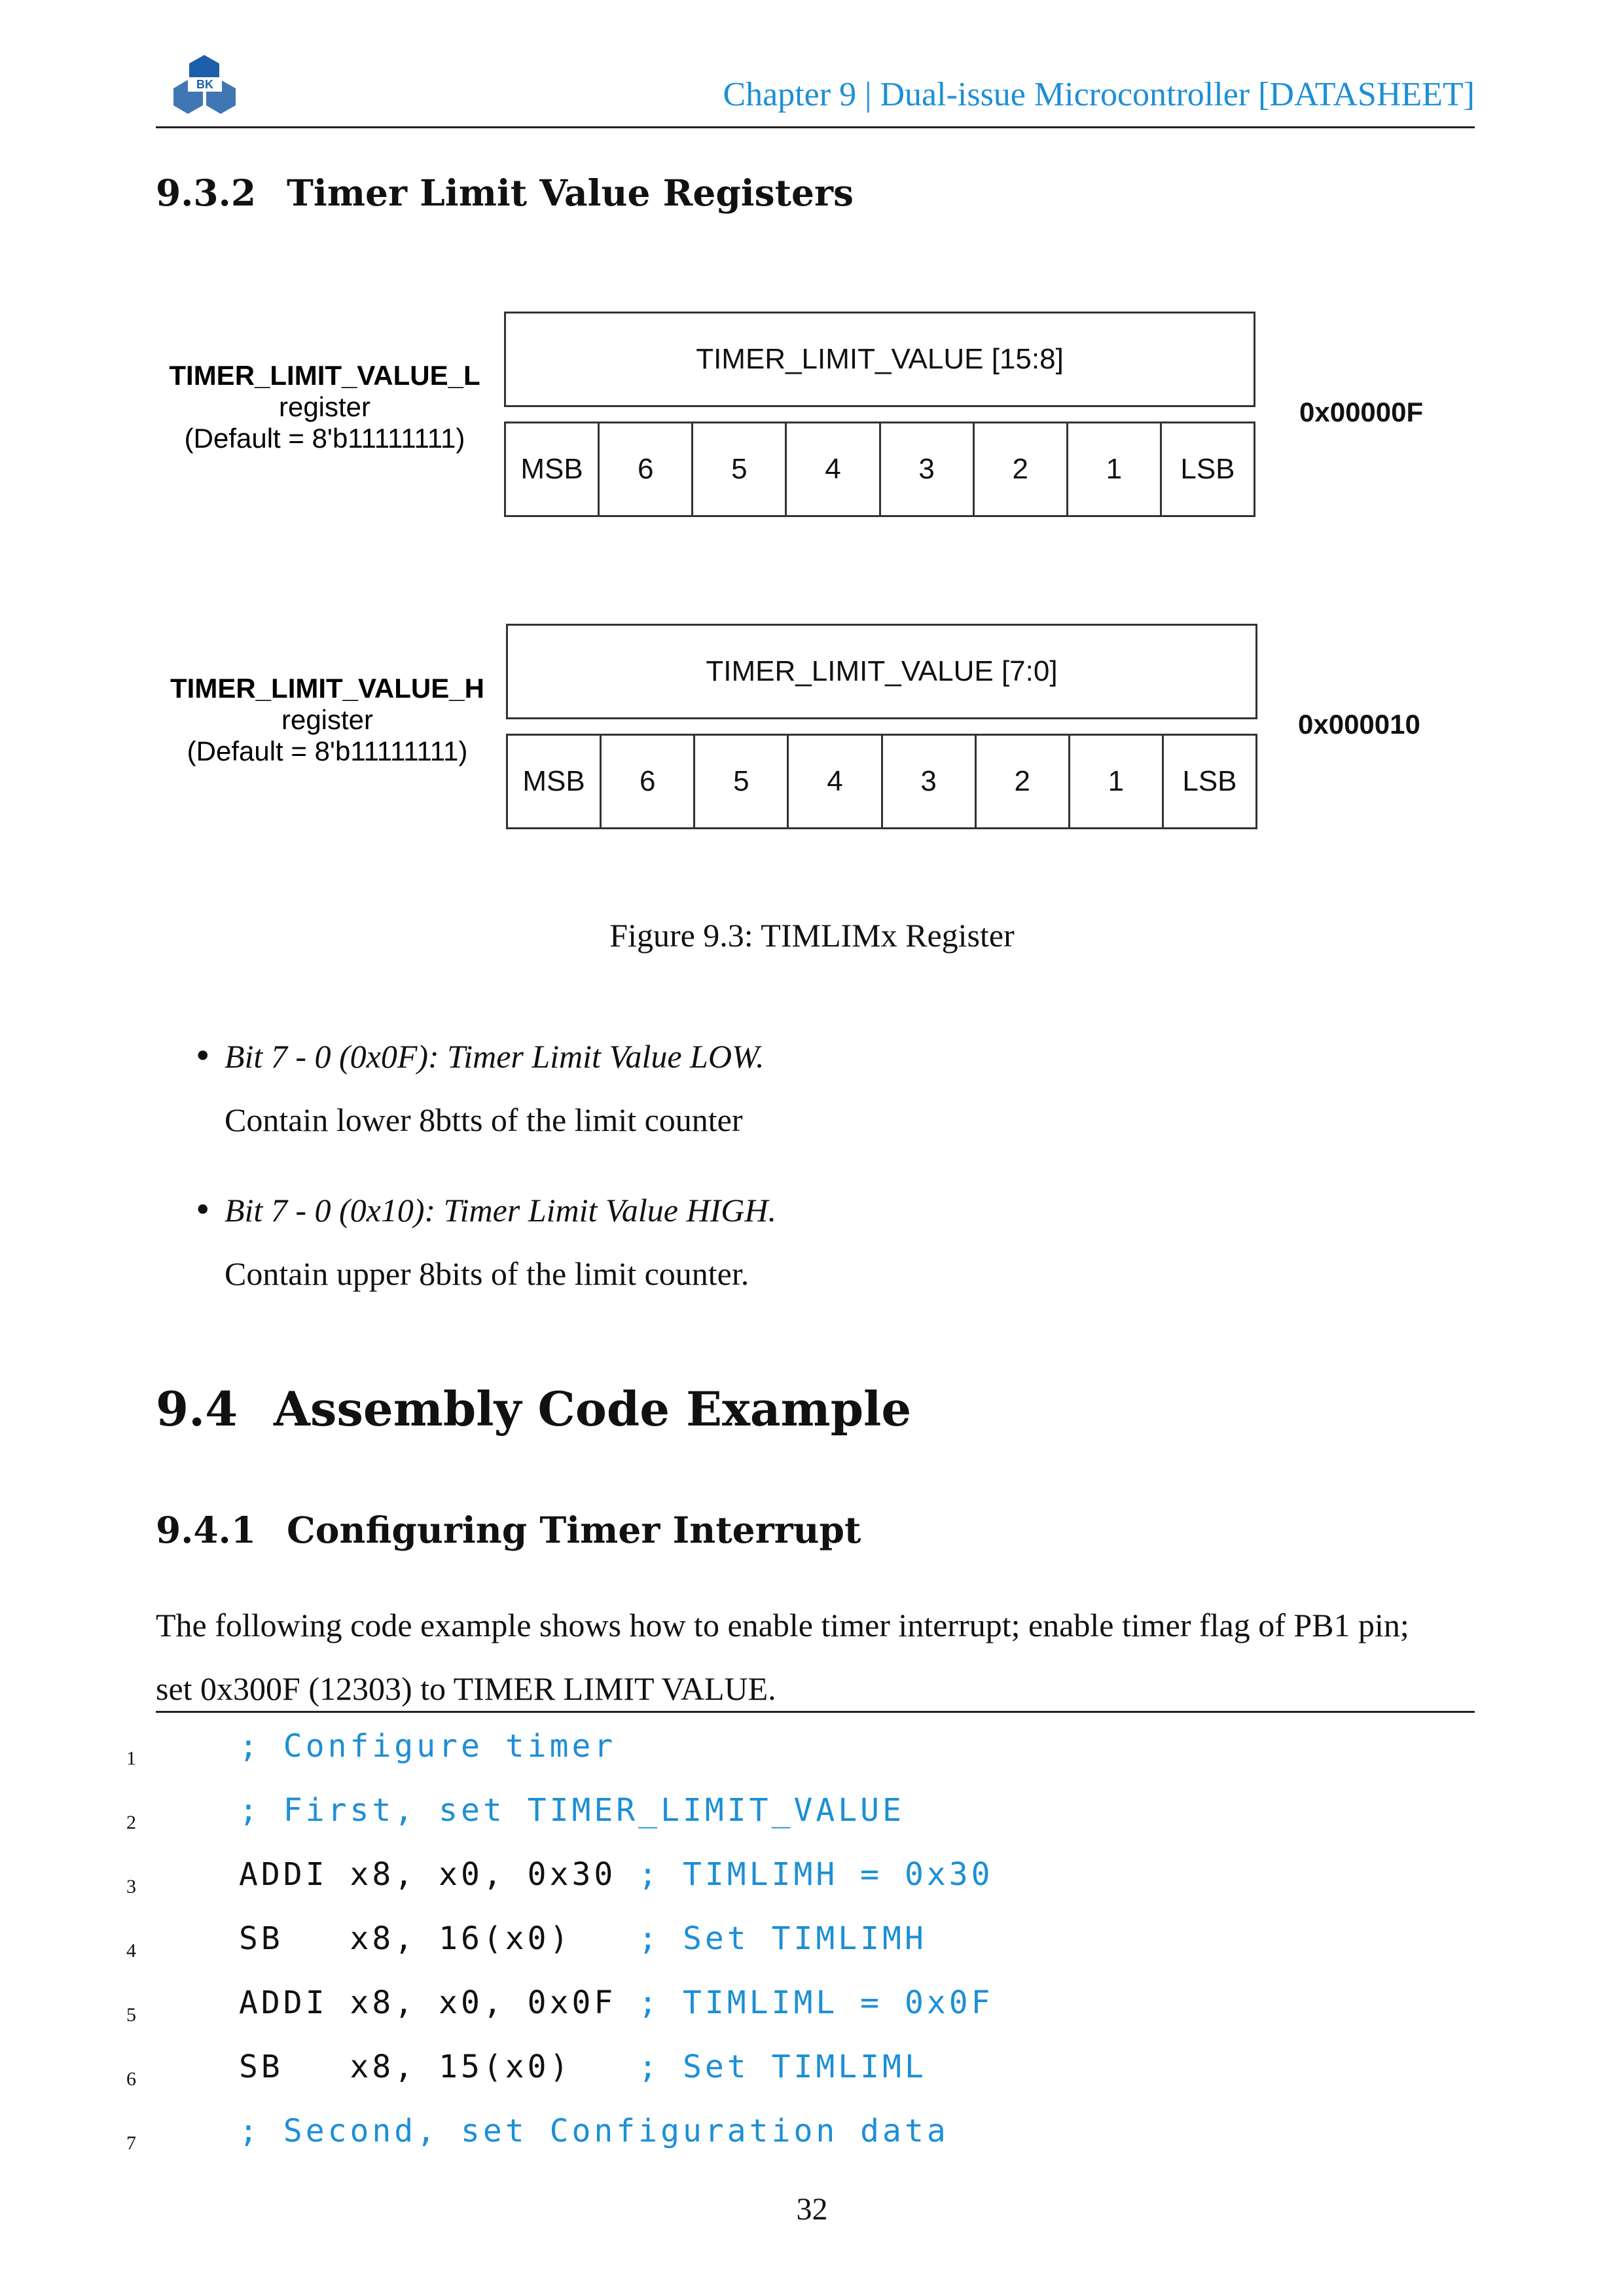 The image size is (1624, 2296). Describe the element at coordinates (207, 1530) in the screenshot. I see `section-number: 9.4.1` at that location.